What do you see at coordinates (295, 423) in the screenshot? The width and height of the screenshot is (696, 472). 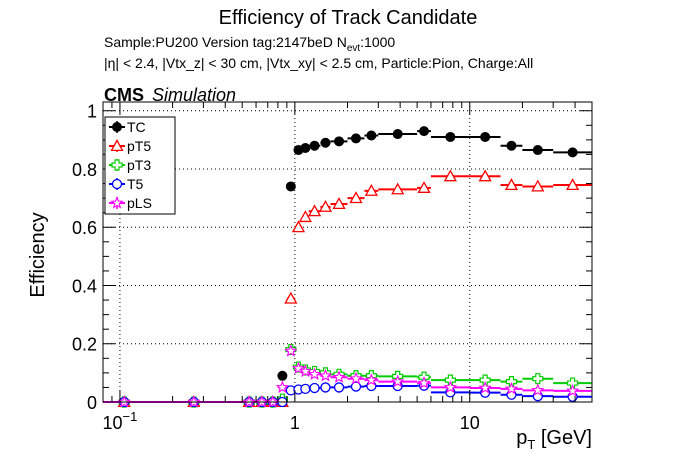 I see `x-tick-label: 1` at bounding box center [295, 423].